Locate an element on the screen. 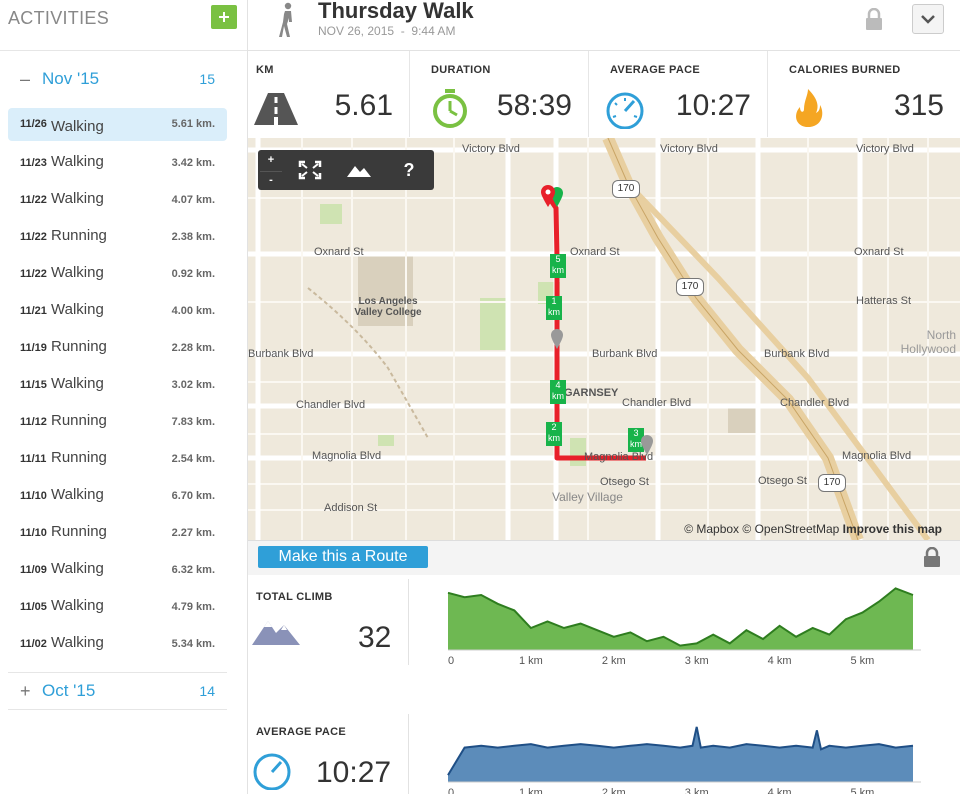  activity-item: 11/11 Running 2.54 km. is located at coordinates (117, 459).